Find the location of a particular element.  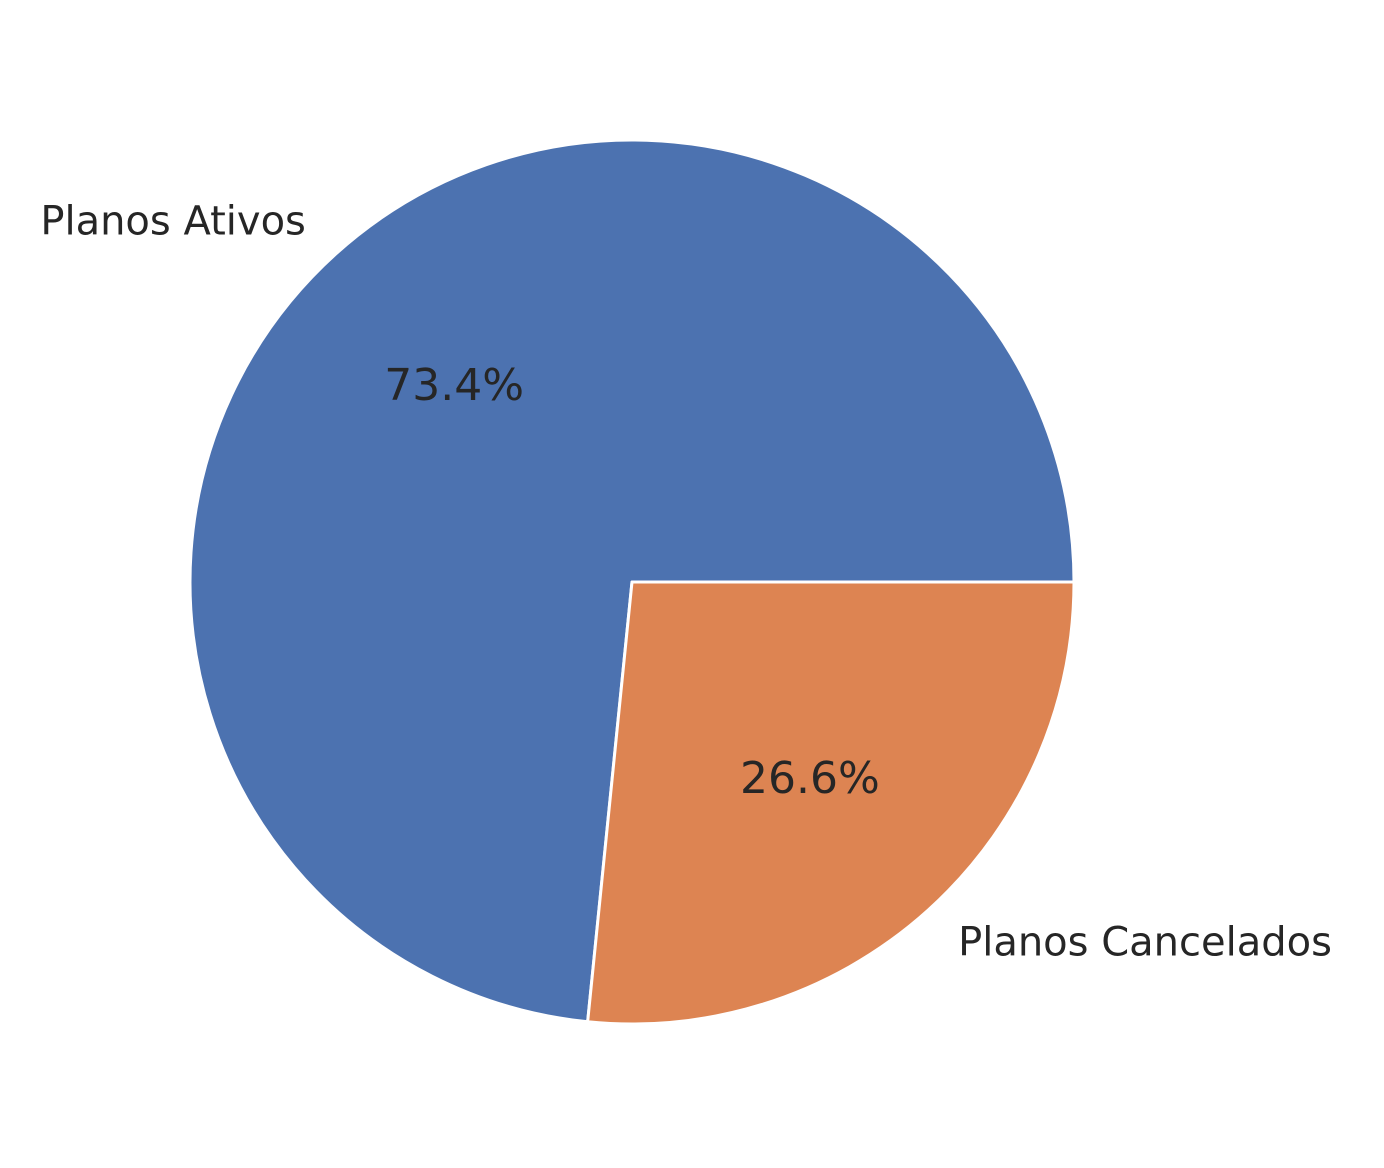

pie-slice-planos-cancelados is located at coordinates (831, 803).